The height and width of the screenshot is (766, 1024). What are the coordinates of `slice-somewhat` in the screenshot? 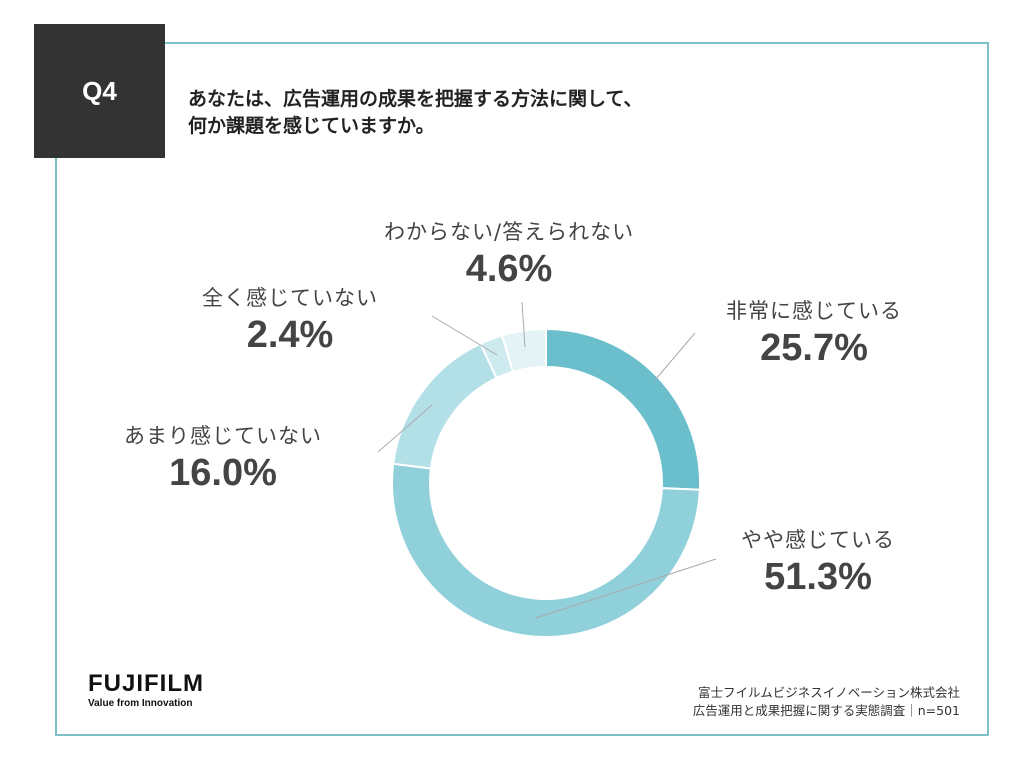 It's located at (546, 550).